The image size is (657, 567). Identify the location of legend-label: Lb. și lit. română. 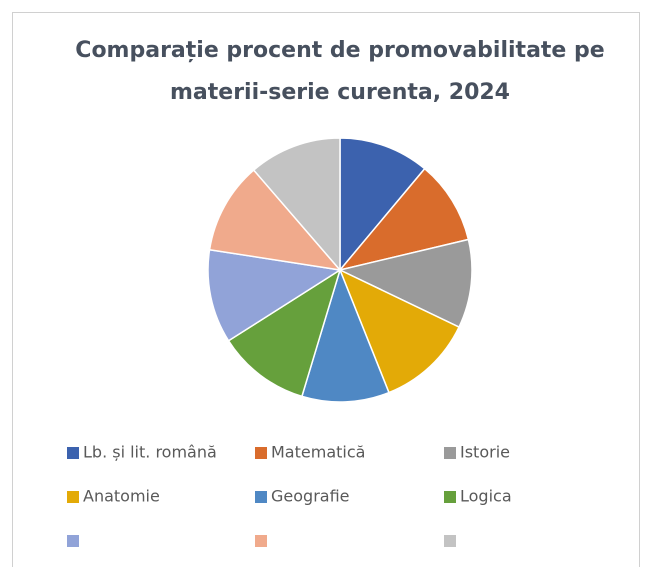
(150, 452).